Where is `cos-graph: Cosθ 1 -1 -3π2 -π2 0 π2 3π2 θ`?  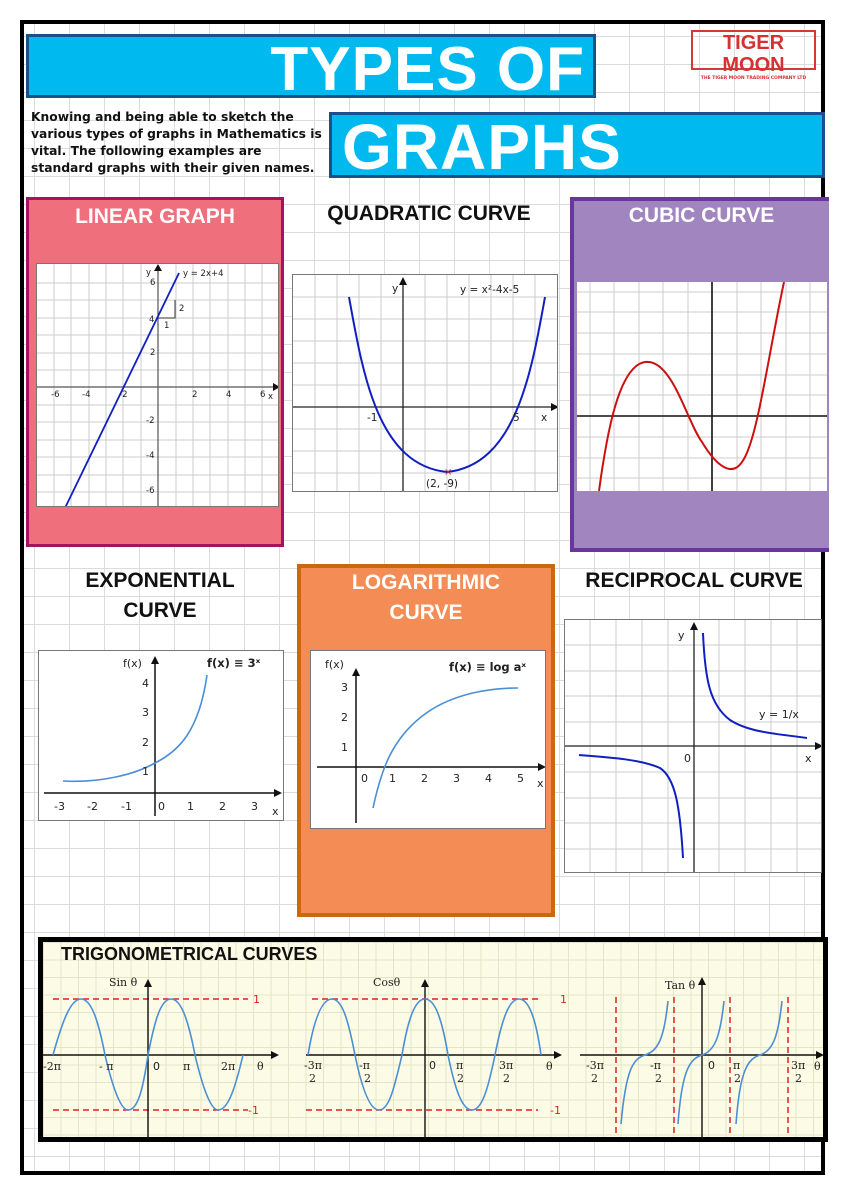 cos-graph: Cosθ 1 -1 -3π2 -π2 0 π2 3π2 θ is located at coordinates (435, 1057).